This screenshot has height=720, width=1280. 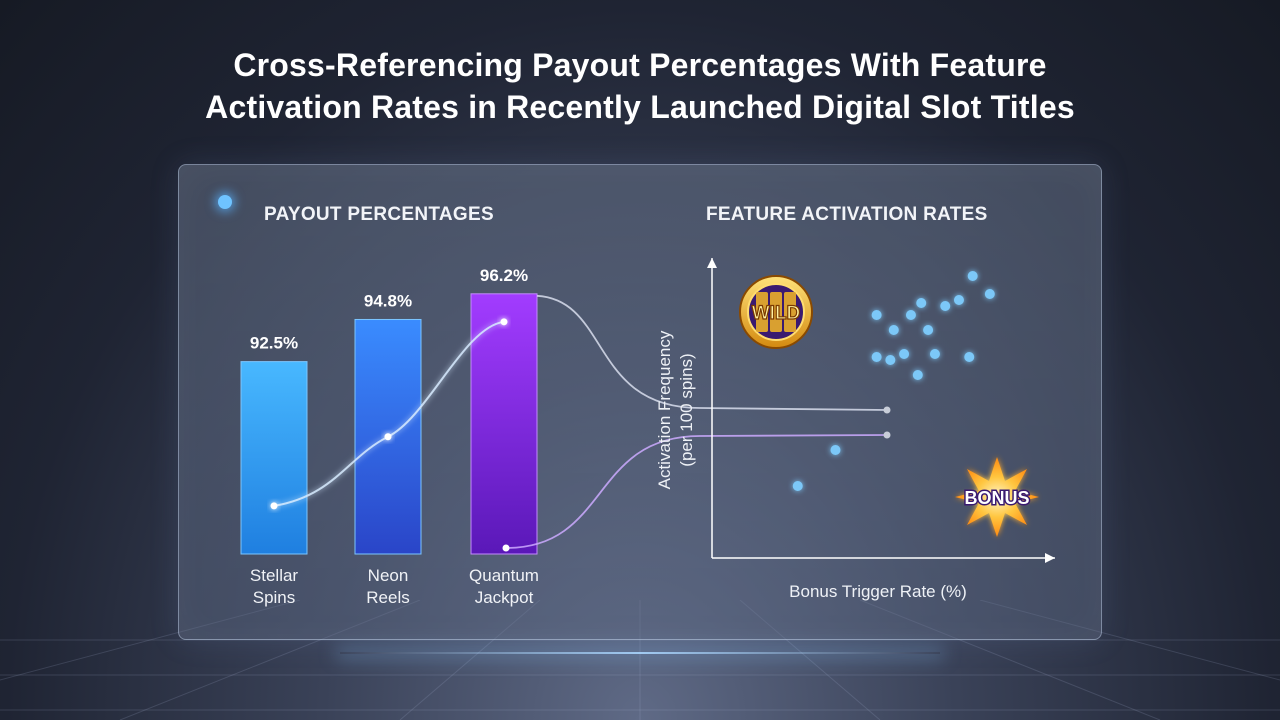 I want to click on connector-start-dot, so click(x=506, y=548).